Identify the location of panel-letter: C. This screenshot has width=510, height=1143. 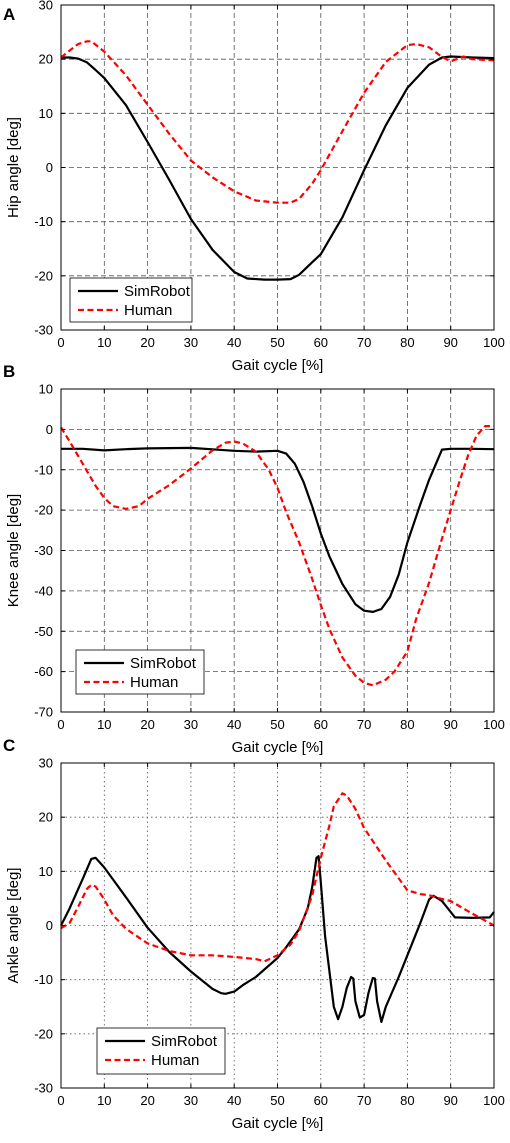
(9, 745).